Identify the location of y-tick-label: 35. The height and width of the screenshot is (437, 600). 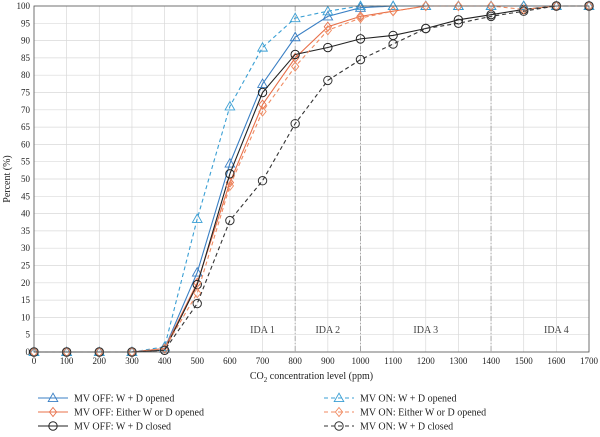
(26, 231).